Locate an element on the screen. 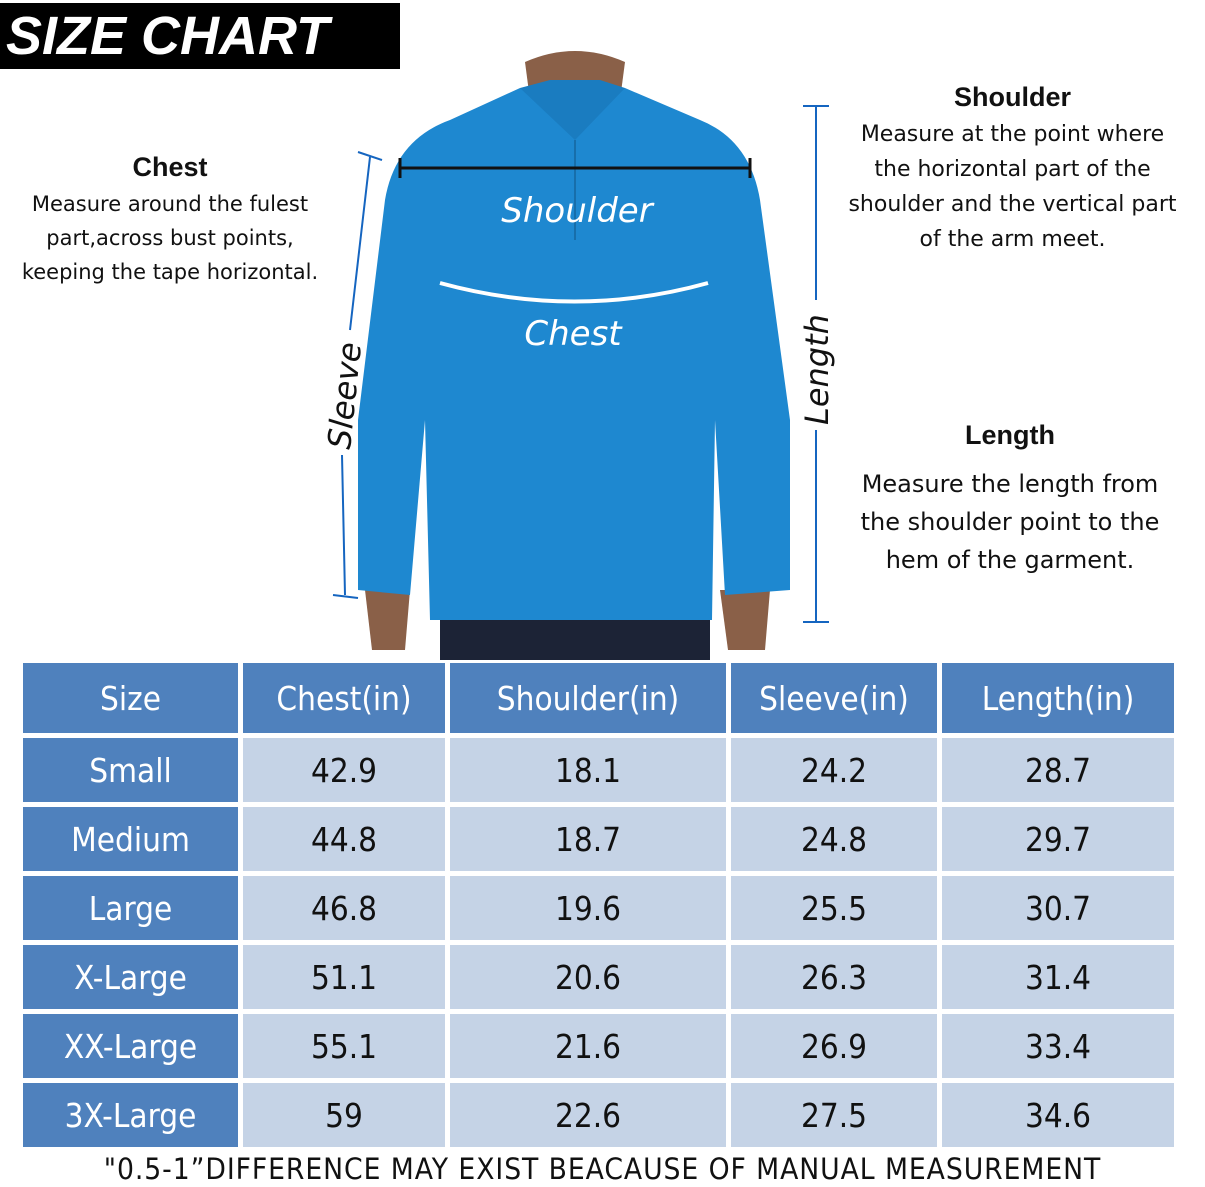  header-cell: Length(in) is located at coordinates (1058, 698).